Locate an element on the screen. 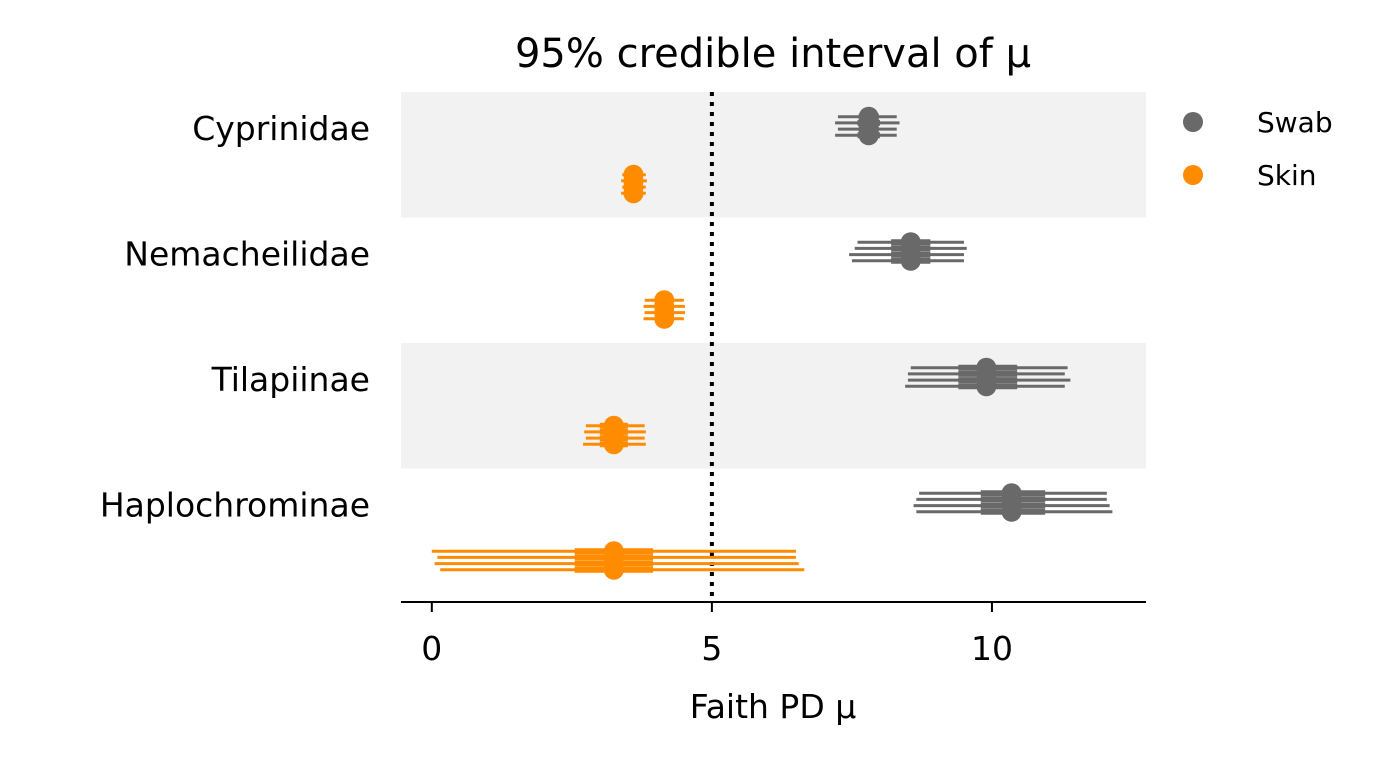  legend: Swab Skin is located at coordinates (1258, 149).